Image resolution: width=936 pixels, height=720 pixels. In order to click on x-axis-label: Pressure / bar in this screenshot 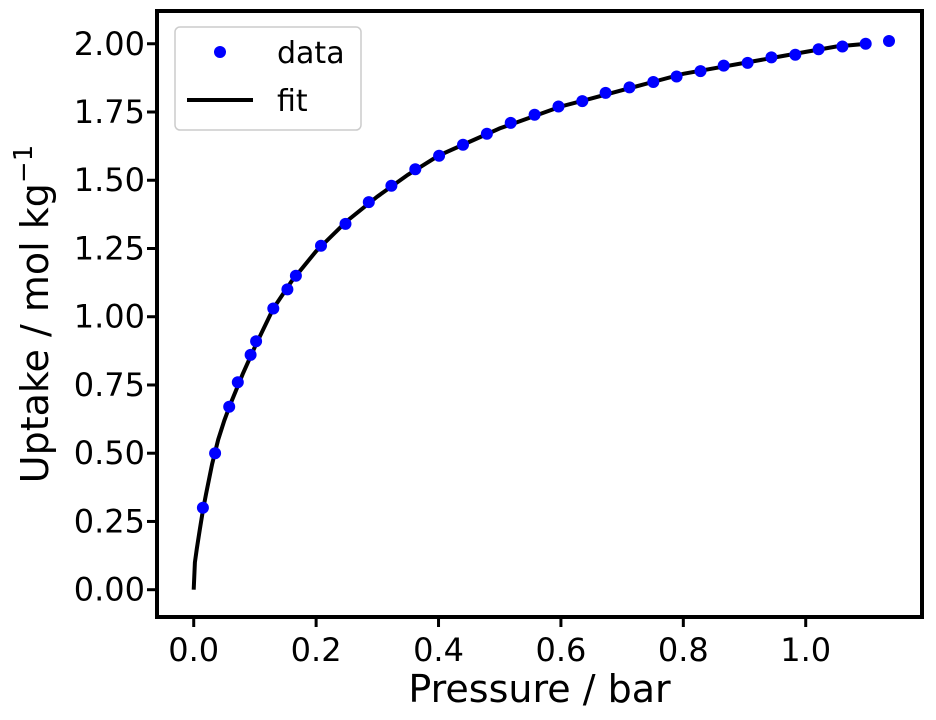, I will do `click(539, 689)`.